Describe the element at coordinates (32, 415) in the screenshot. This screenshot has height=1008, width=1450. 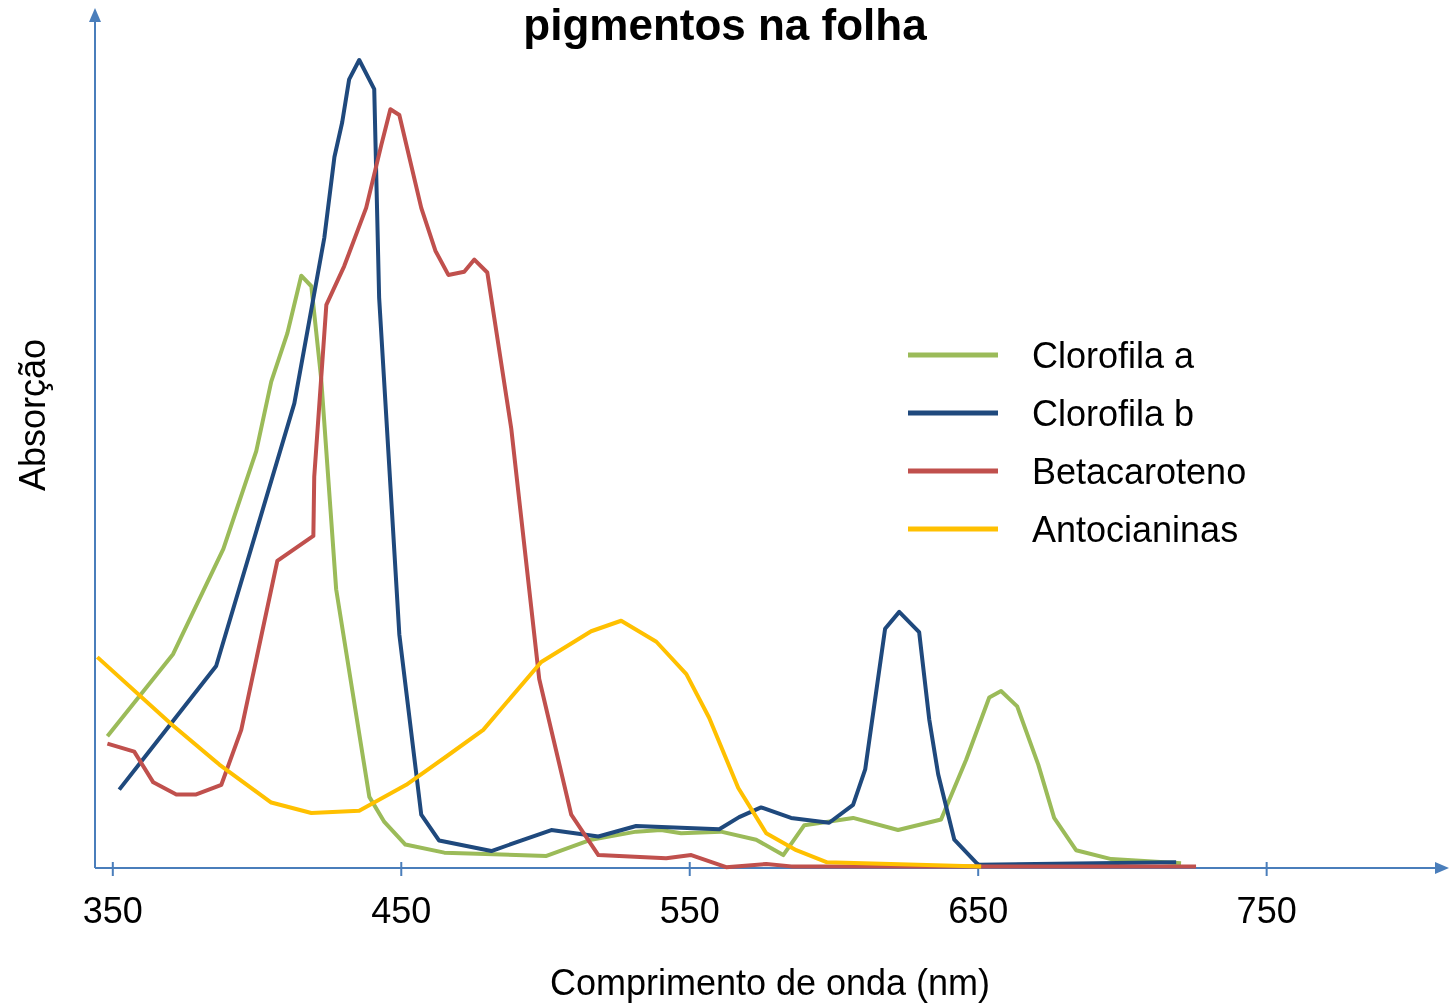
I see `y-axis-title: Absorção` at that location.